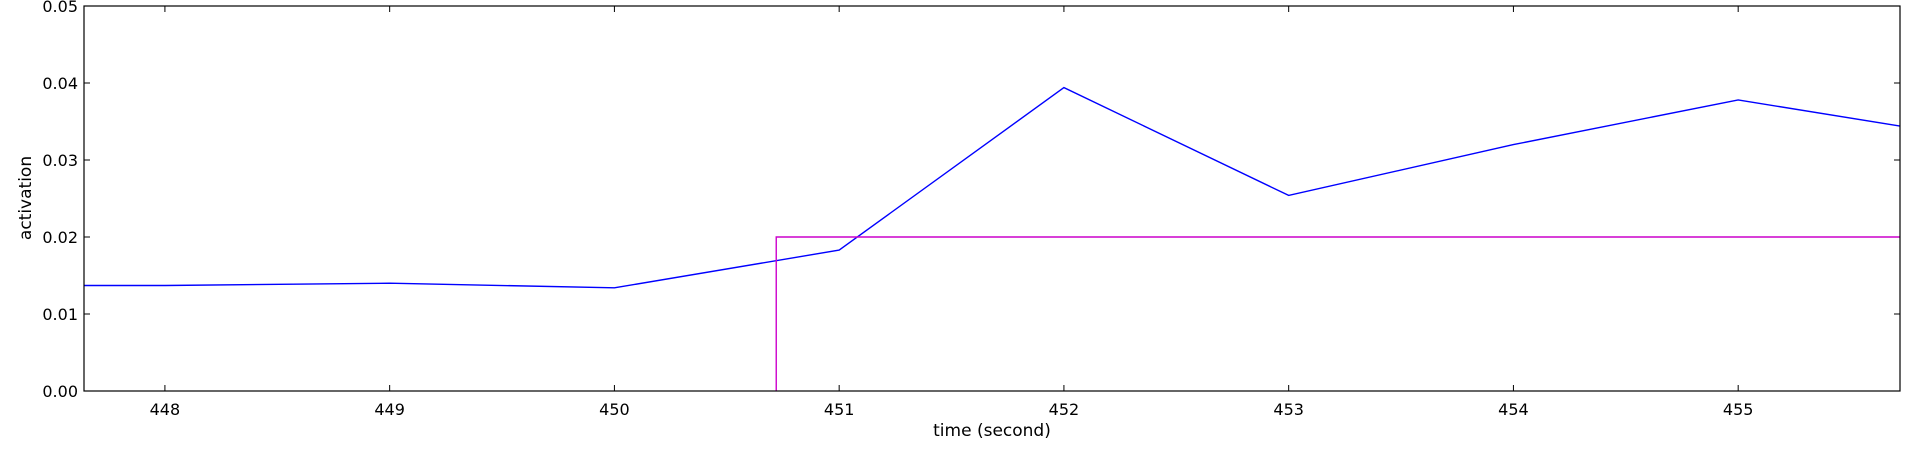  Describe the element at coordinates (165, 409) in the screenshot. I see `x-tick-label: 448` at that location.